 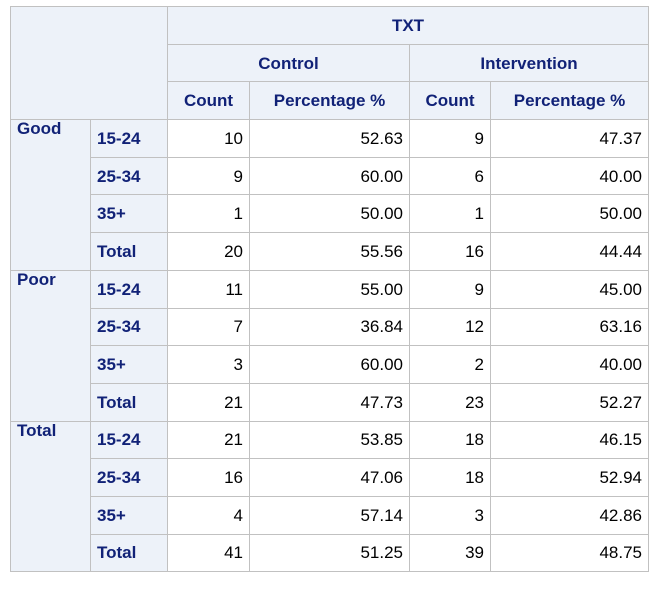 I want to click on control-count-cell: 1, so click(x=208, y=214).